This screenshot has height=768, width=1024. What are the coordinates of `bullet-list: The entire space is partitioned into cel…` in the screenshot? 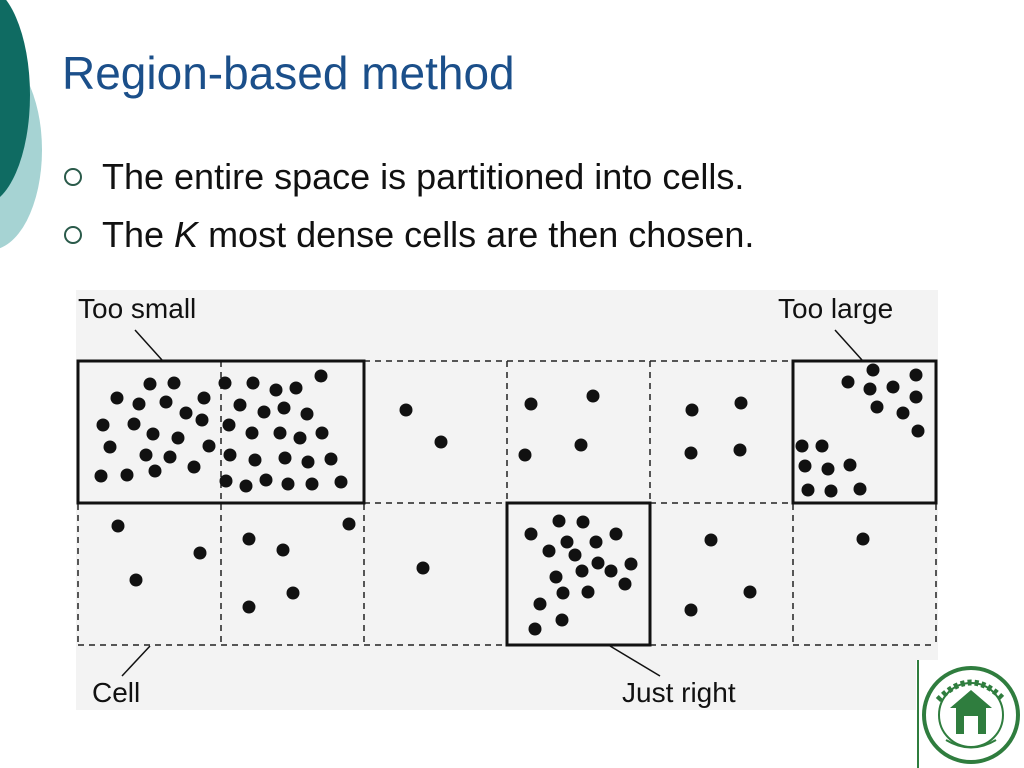 It's located at (408, 213).